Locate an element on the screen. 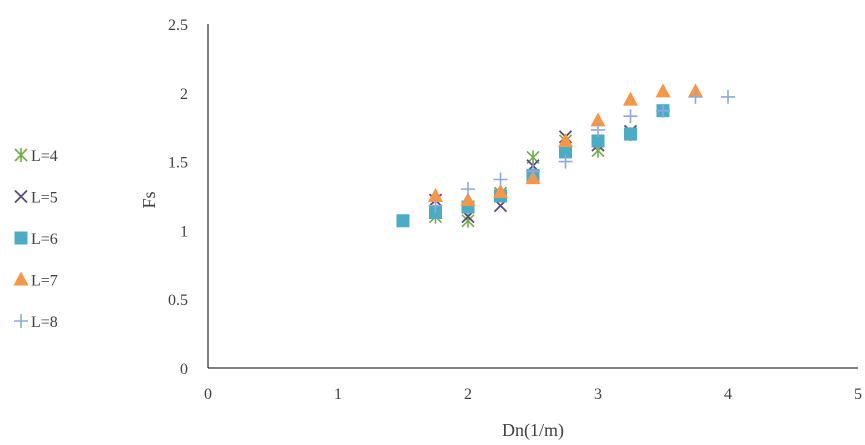 This screenshot has width=865, height=445. legend-label: L=7 is located at coordinates (44, 281).